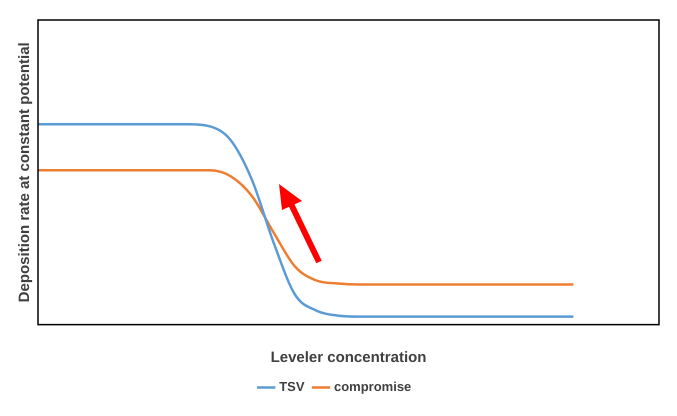 The image size is (677, 416). Describe the element at coordinates (292, 386) in the screenshot. I see `legend-label: TSV` at that location.